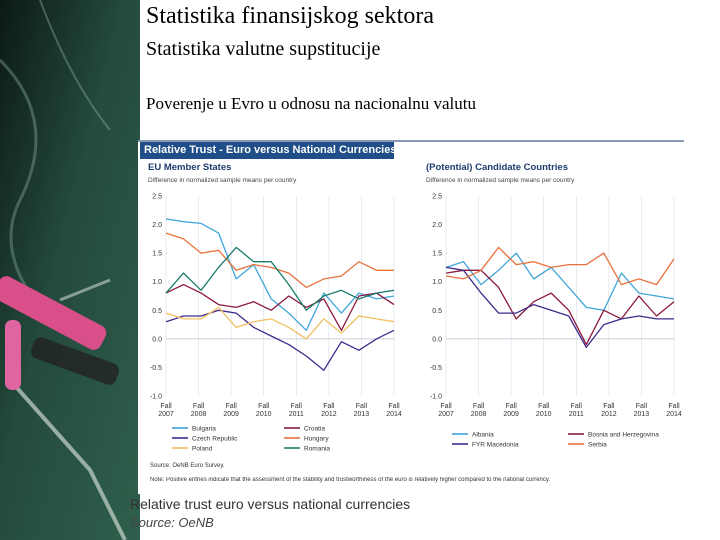  Describe the element at coordinates (279, 260) in the screenshot. I see `series-line-hungary` at that location.